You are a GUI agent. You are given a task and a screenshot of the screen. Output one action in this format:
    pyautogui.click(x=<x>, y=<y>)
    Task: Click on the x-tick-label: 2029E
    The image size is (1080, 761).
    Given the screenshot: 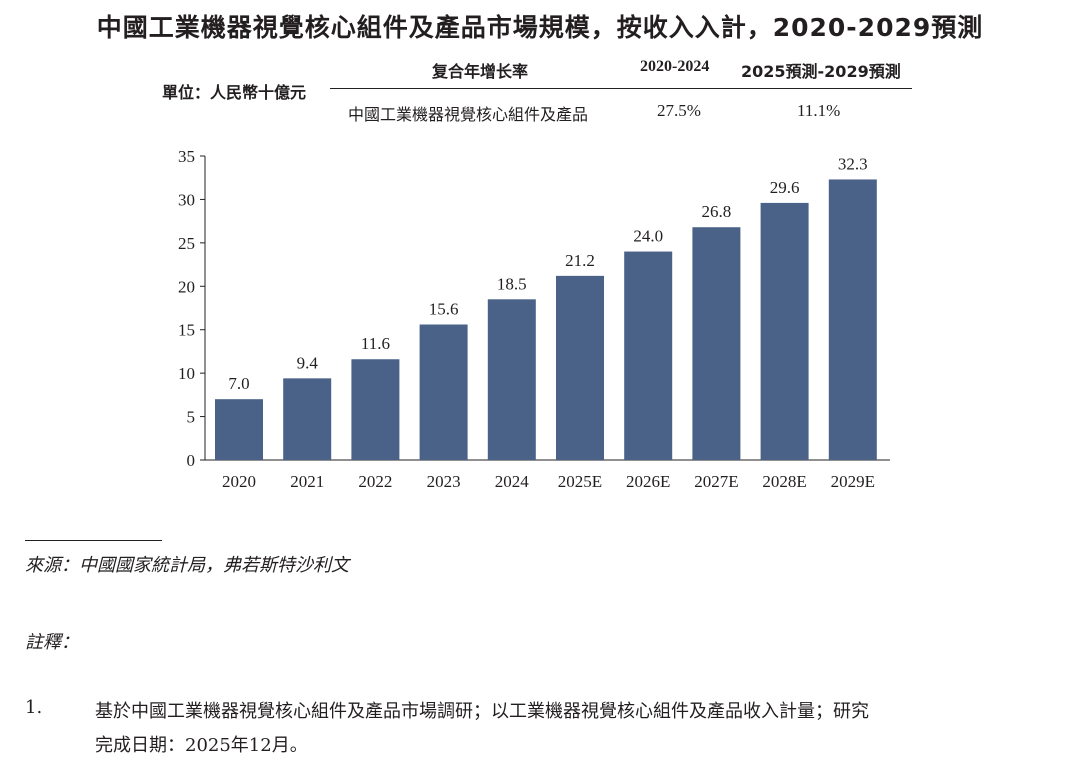 What is the action you would take?
    pyautogui.click(x=853, y=481)
    